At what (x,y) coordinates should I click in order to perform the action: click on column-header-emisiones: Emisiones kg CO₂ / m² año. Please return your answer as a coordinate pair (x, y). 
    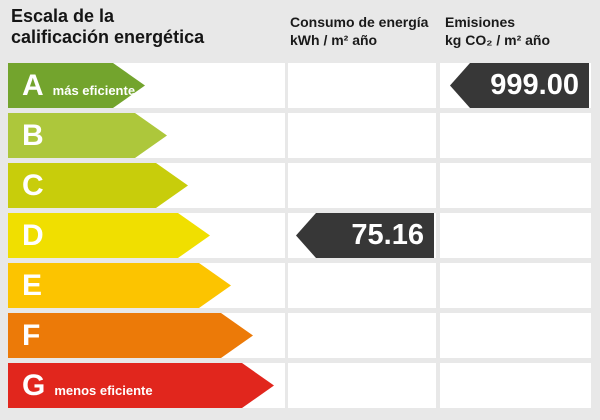
    Looking at the image, I should click on (497, 31).